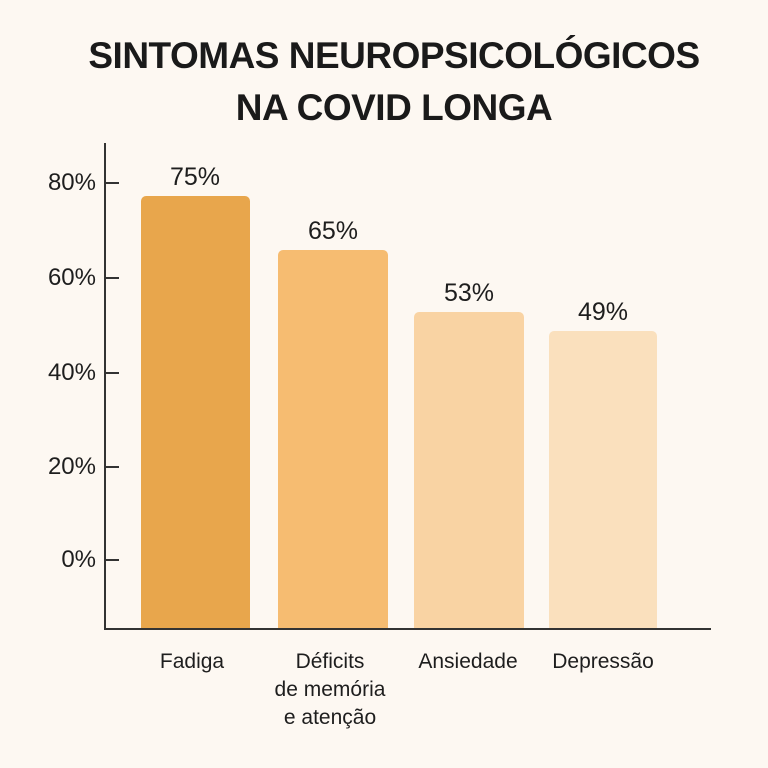 This screenshot has width=768, height=768. What do you see at coordinates (105, 386) in the screenshot?
I see `y-axis-line` at bounding box center [105, 386].